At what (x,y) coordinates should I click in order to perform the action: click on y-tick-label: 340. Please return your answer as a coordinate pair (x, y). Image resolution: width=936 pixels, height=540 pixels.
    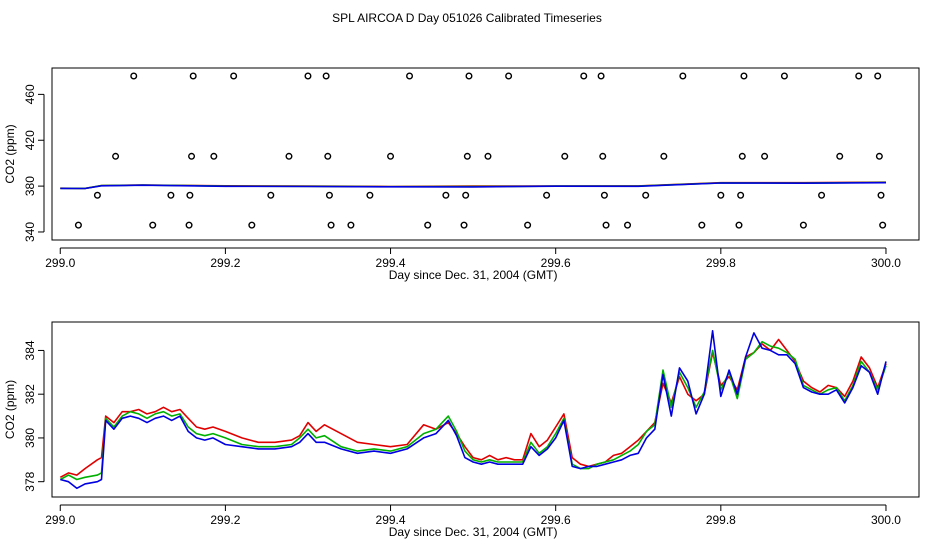
    Looking at the image, I should click on (30, 232).